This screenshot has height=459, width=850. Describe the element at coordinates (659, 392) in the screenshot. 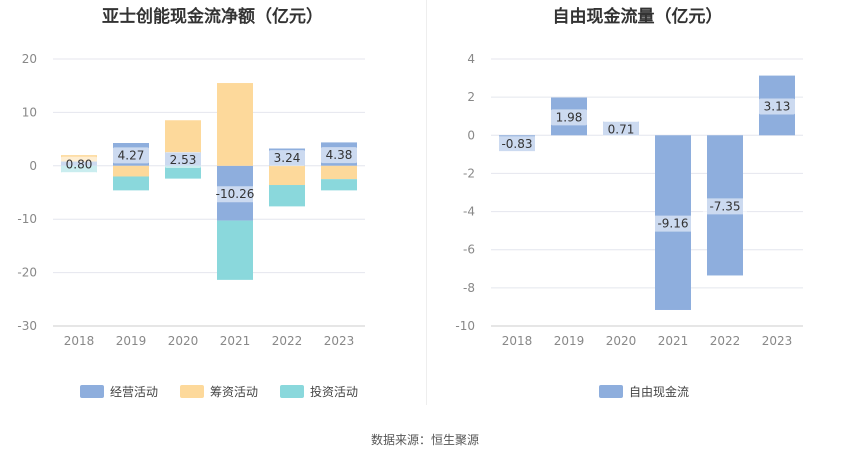

I see `legend-label: 自由现金流` at that location.